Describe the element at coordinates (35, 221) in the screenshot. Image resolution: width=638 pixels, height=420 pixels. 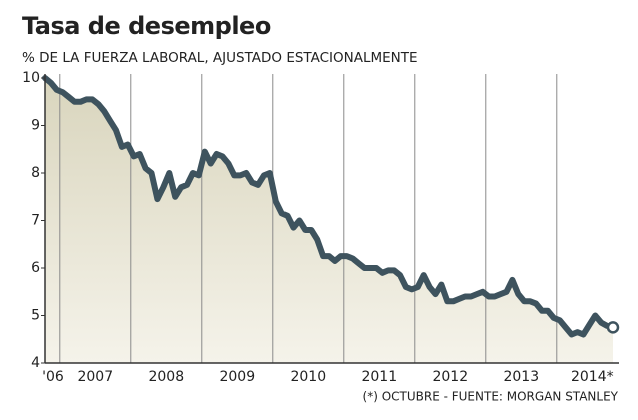
I see `y-tick-label: 7` at that location.